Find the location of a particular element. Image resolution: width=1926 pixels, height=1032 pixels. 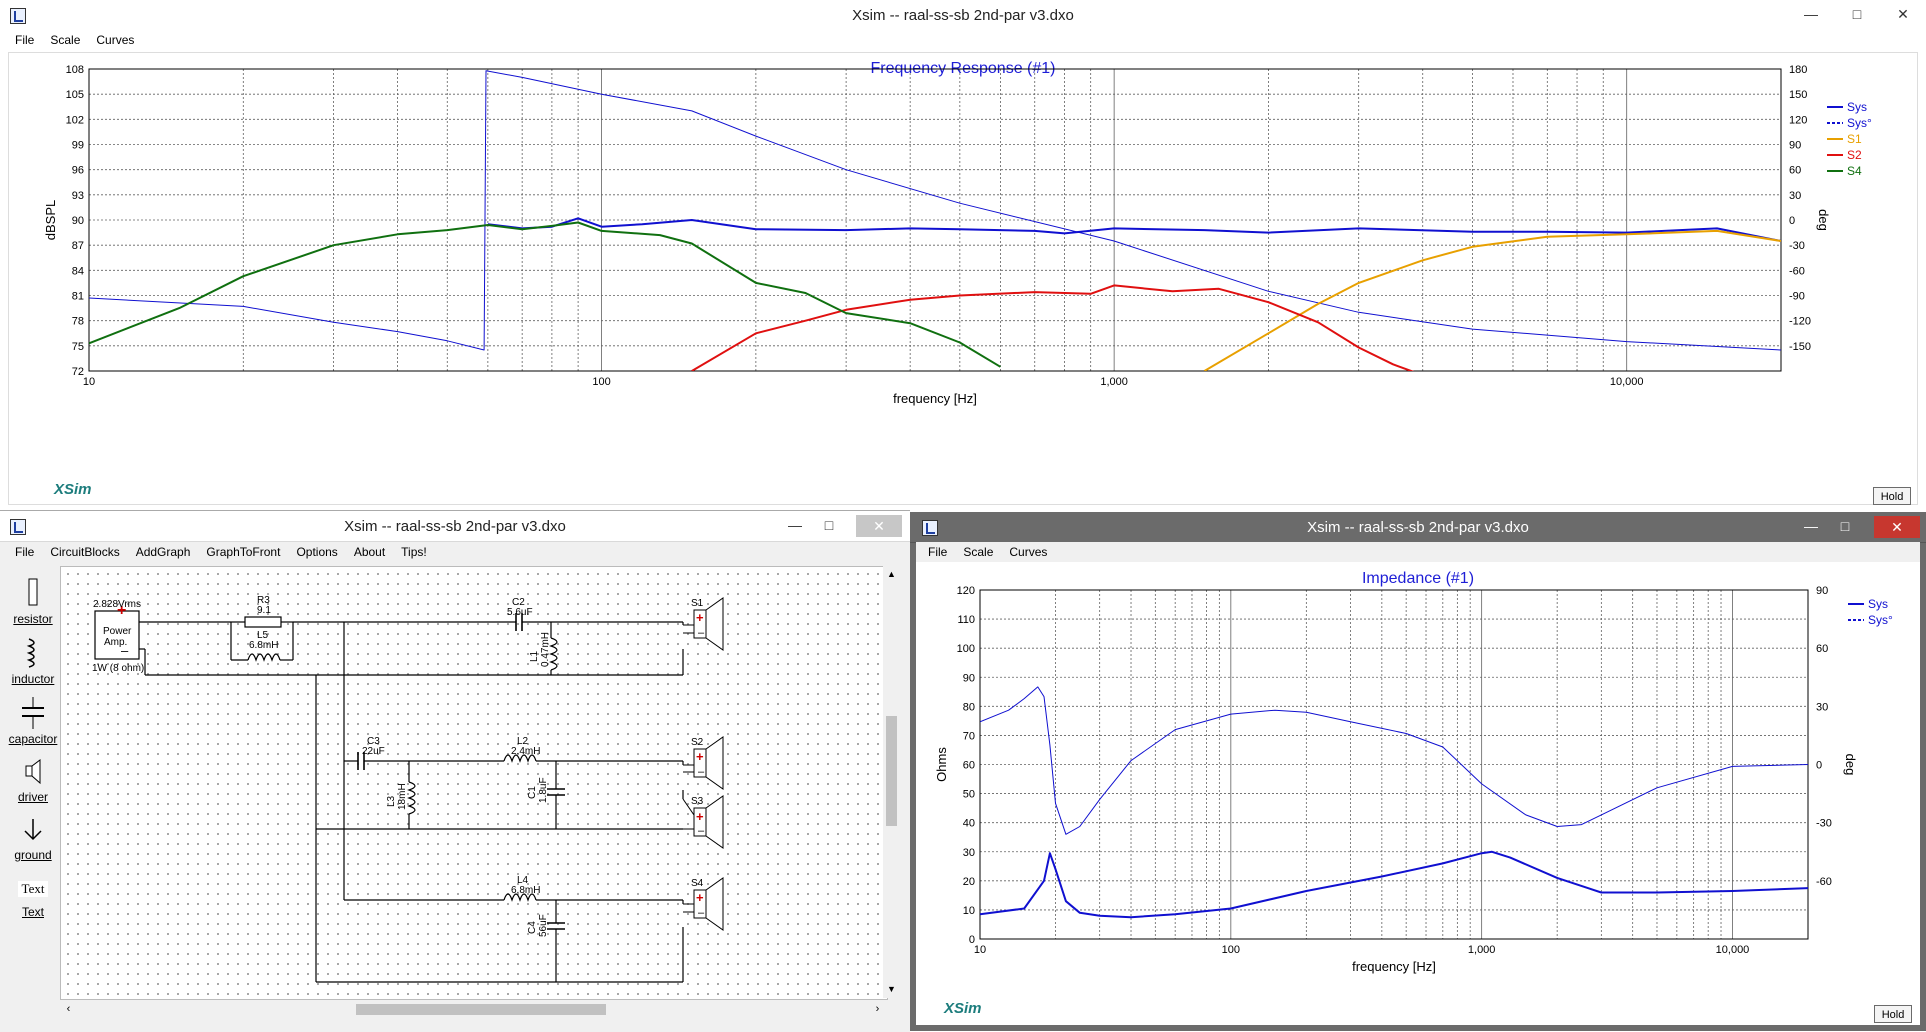

source-voltage: 2.828Vrms is located at coordinates (117, 604).